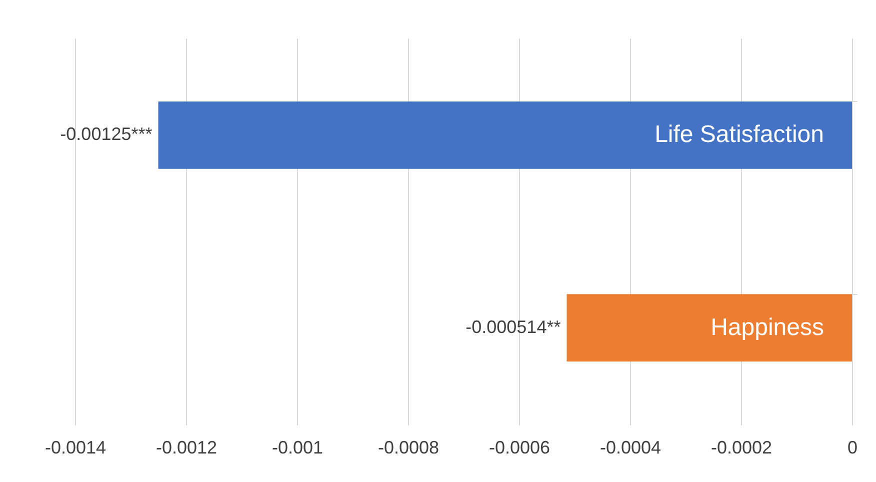 This screenshot has height=482, width=876. I want to click on x-tick-label: -0.001, so click(298, 448).